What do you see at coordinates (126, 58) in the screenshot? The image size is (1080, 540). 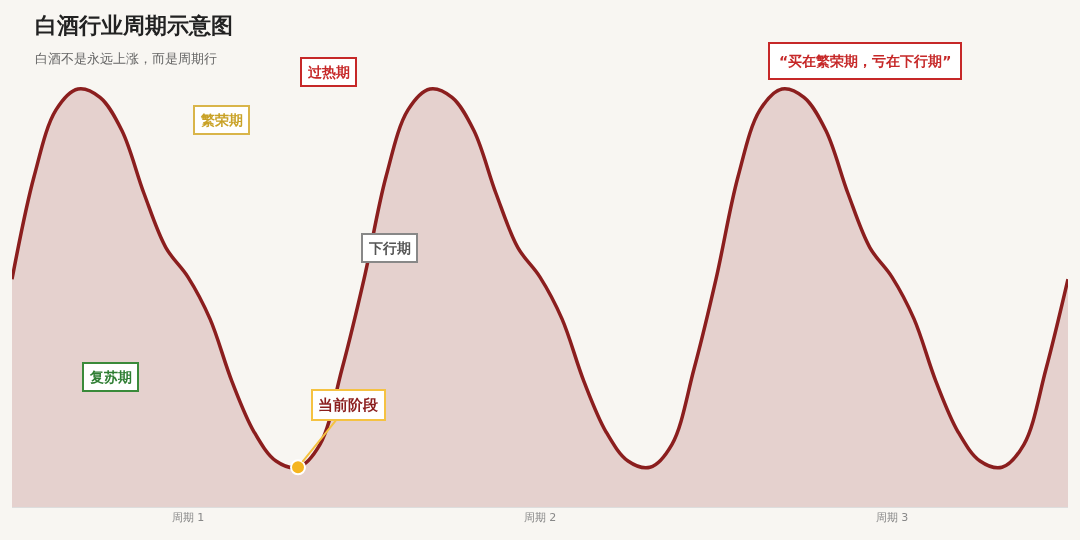 I see `chart-subtitle: 白酒不是永远上涨，而是周期行` at bounding box center [126, 58].